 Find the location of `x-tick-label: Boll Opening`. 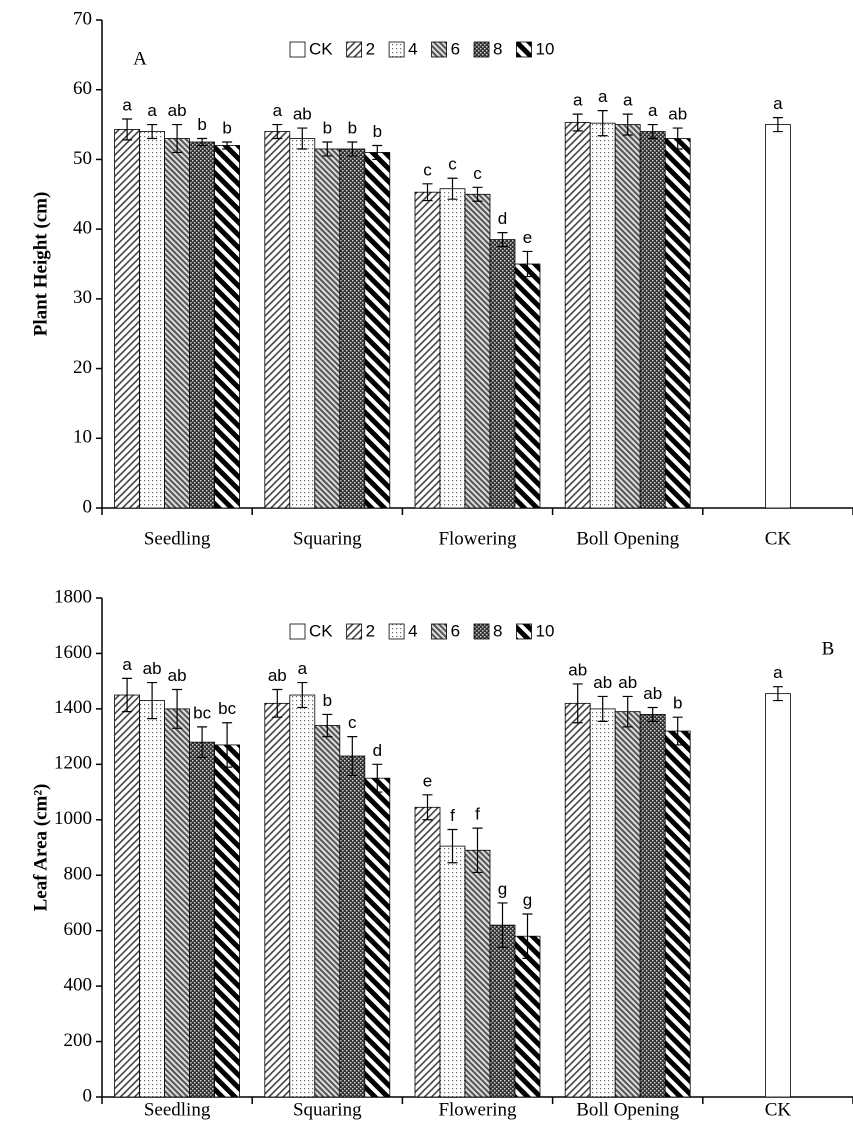

x-tick-label: Boll Opening is located at coordinates (627, 538).